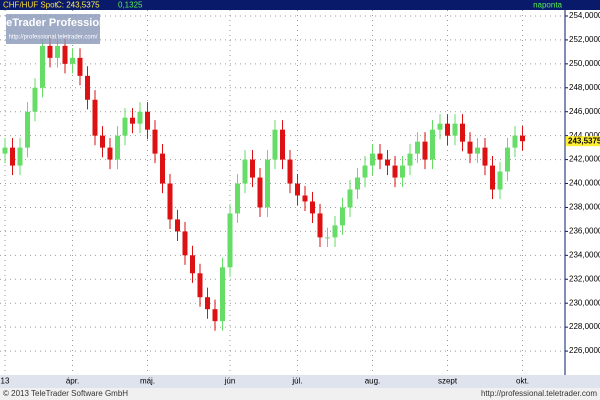 Image resolution: width=600 pixels, height=400 pixels. Describe the element at coordinates (448, 381) in the screenshot. I see `x-tick-label: szept` at that location.